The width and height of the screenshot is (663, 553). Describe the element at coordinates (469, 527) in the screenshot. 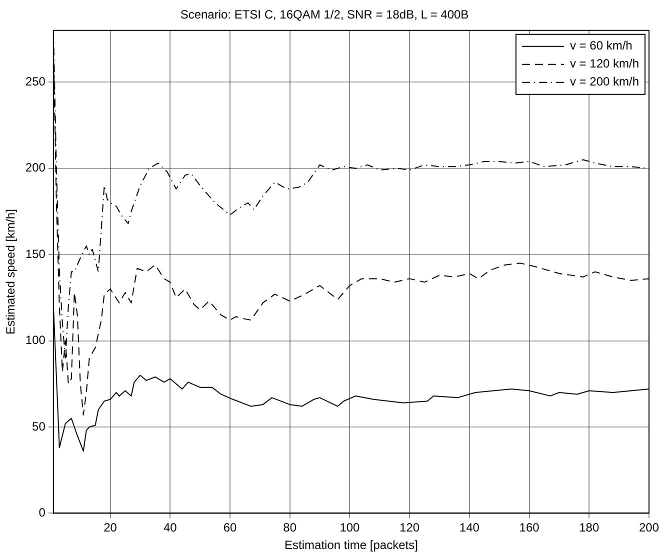

I see `x-tick-label: 140` at that location.